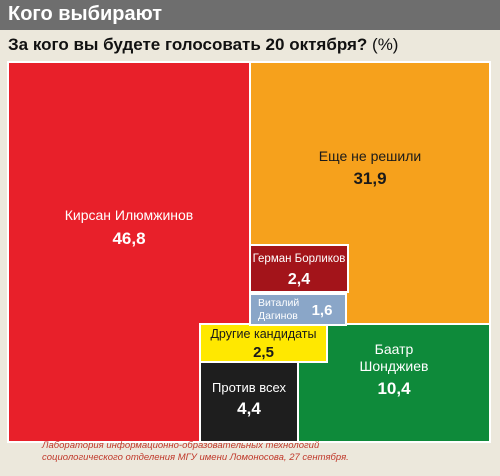 The image size is (500, 476). Describe the element at coordinates (299, 268) in the screenshot. I see `tile-герман-борликов` at that location.